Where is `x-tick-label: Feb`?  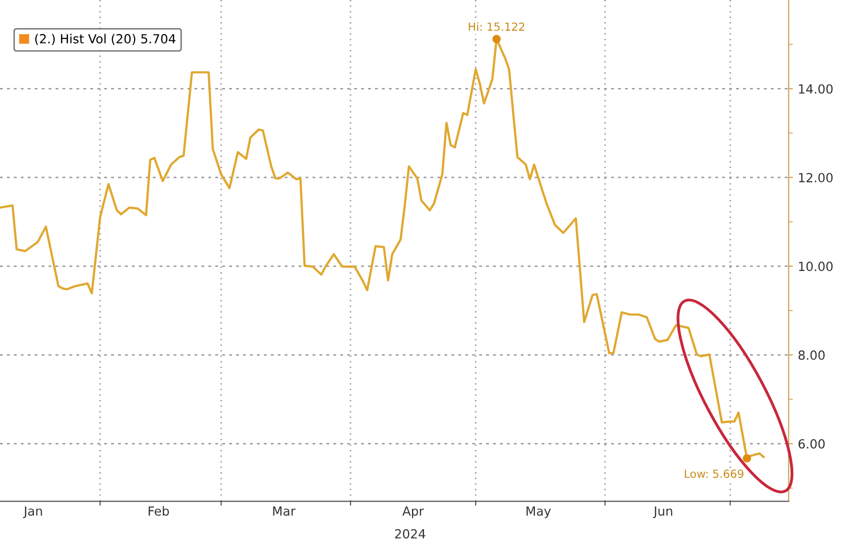 x-tick-label: Feb is located at coordinates (158, 511).